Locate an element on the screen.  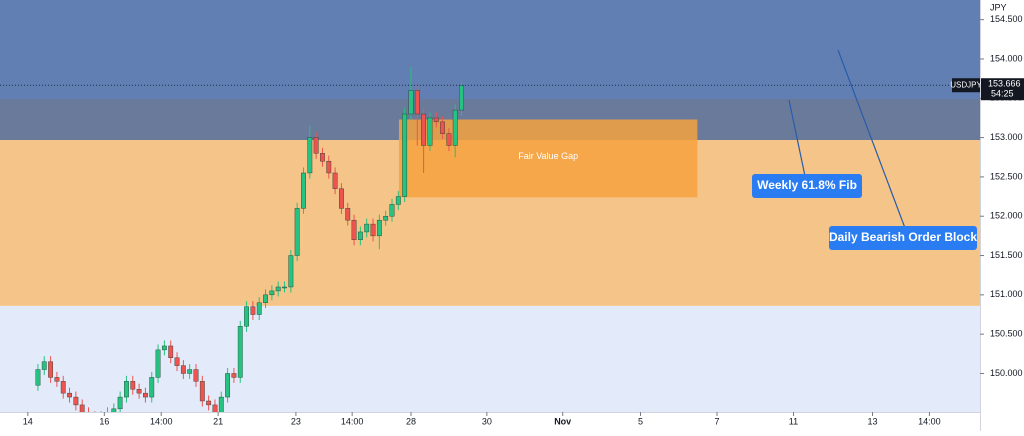
symbol-tag is located at coordinates (966, 85).